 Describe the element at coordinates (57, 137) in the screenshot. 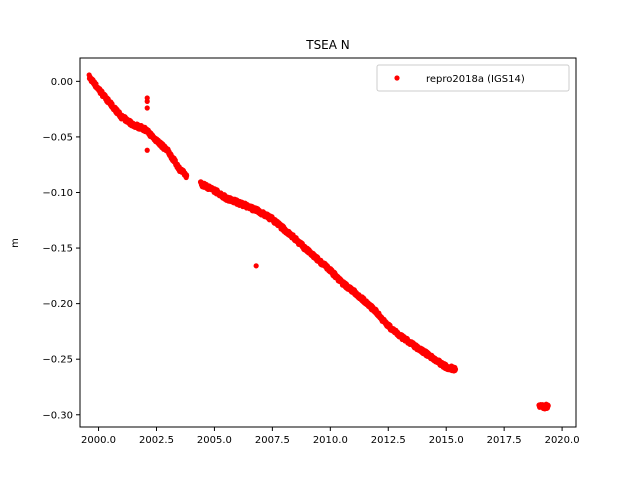

I see `y-tick-label: −0.05` at that location.